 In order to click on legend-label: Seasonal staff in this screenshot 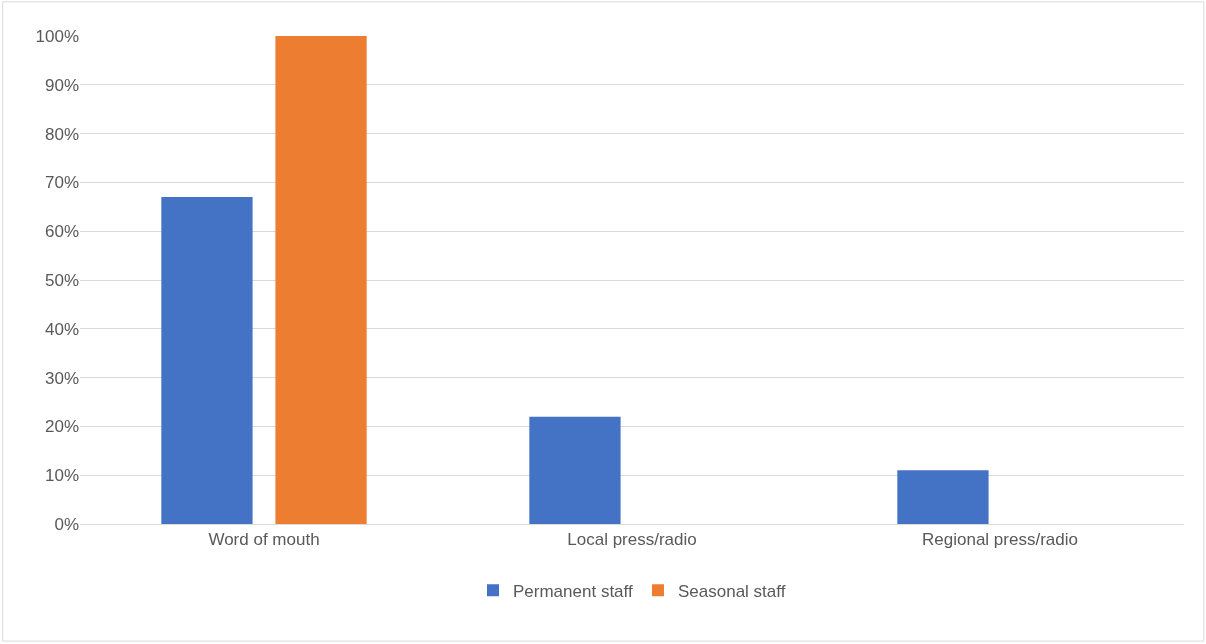, I will do `click(731, 591)`.